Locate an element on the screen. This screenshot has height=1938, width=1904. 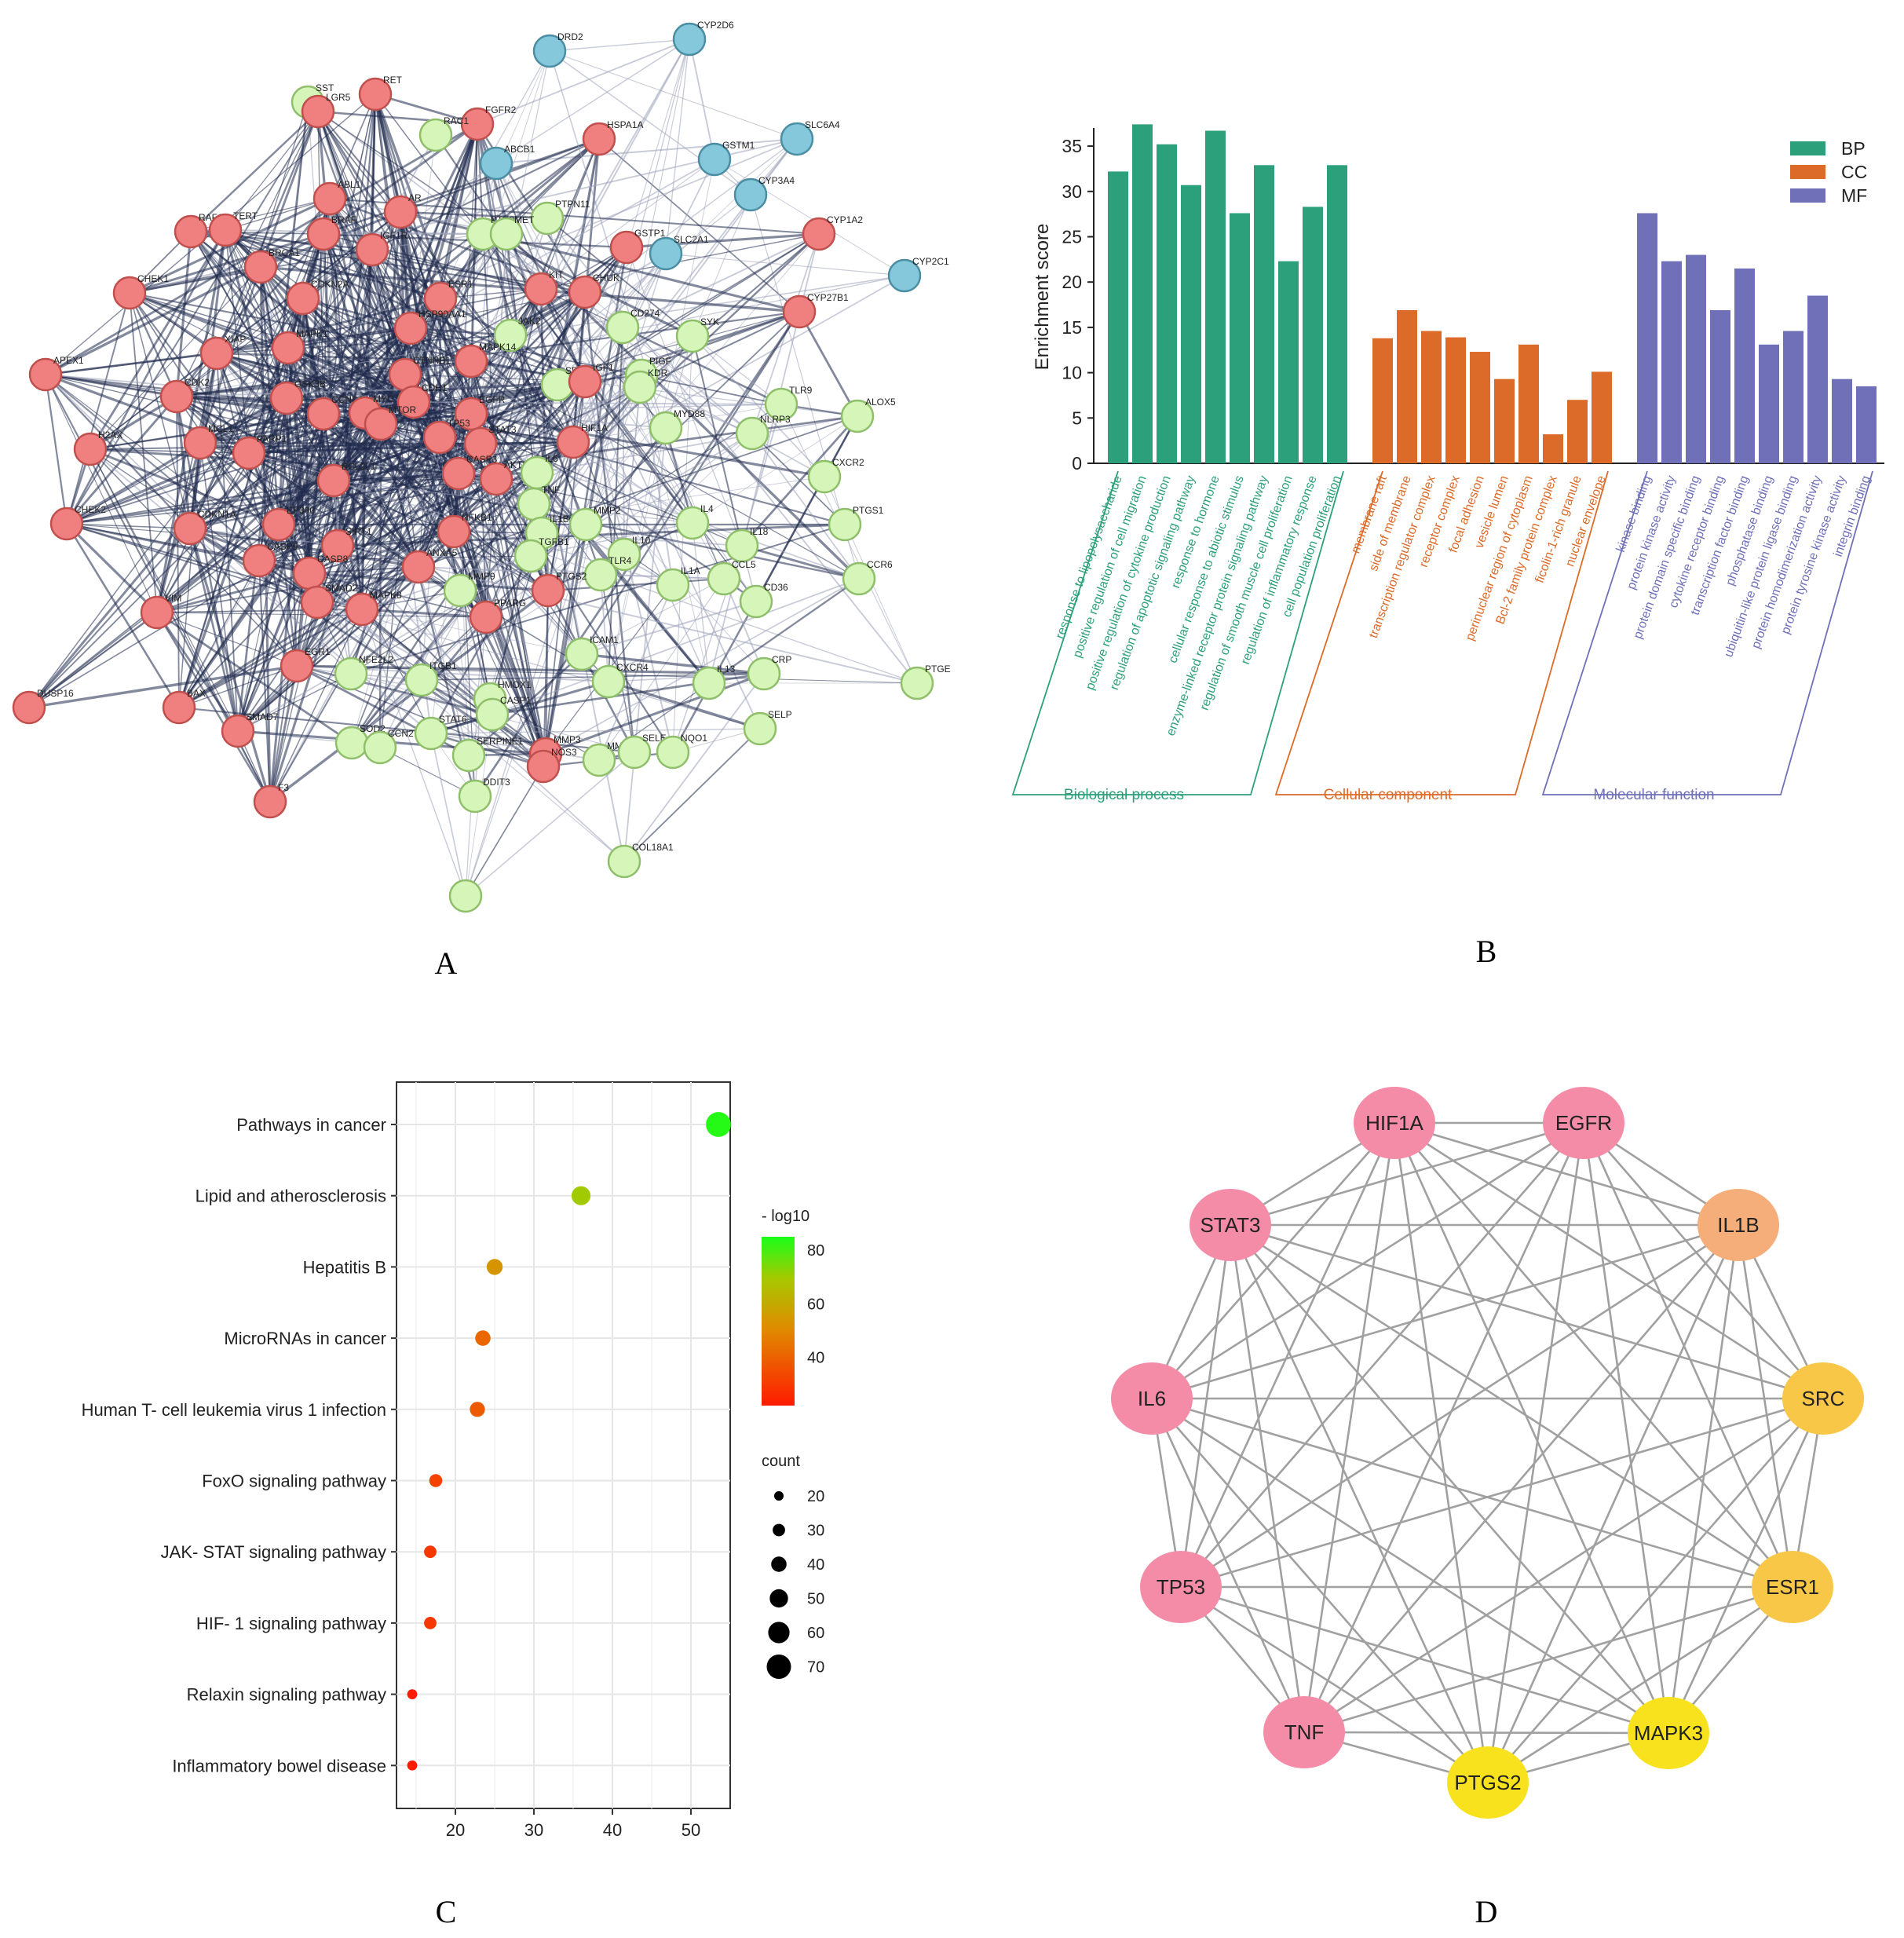
network-node-jak2 is located at coordinates (510, 335).